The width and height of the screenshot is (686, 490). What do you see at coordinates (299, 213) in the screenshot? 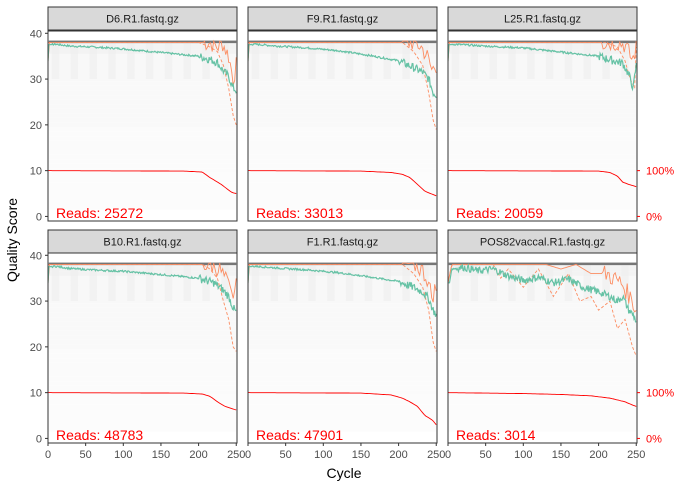
I see `reads-annotation: Reads: 33013` at bounding box center [299, 213].